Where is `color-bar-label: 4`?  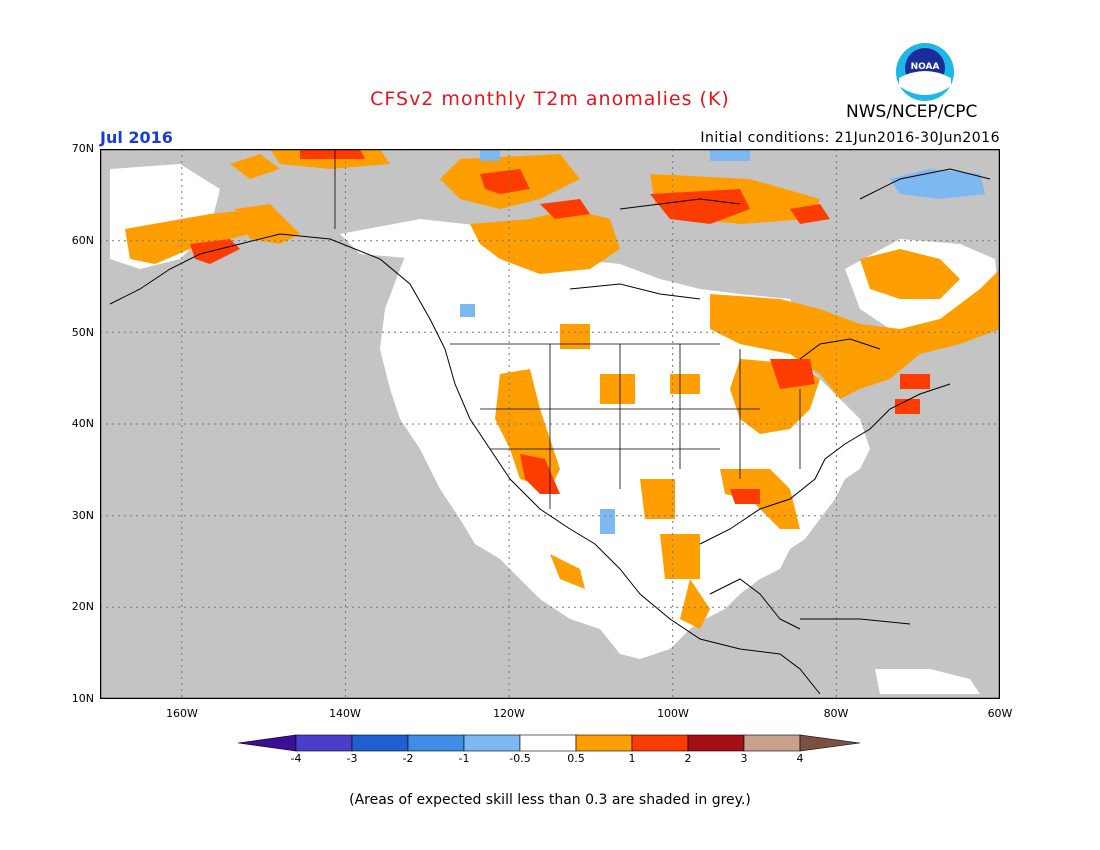
color-bar-label: 4 is located at coordinates (800, 758).